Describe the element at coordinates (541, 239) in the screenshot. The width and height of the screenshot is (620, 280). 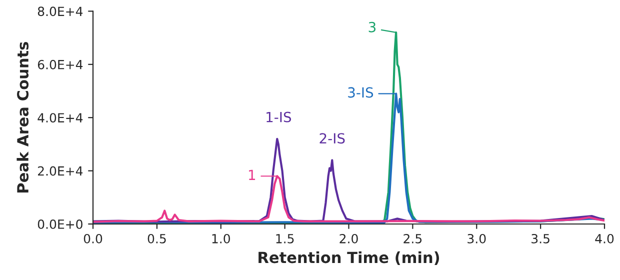
I see `x-tick-label: 3.5` at that location.